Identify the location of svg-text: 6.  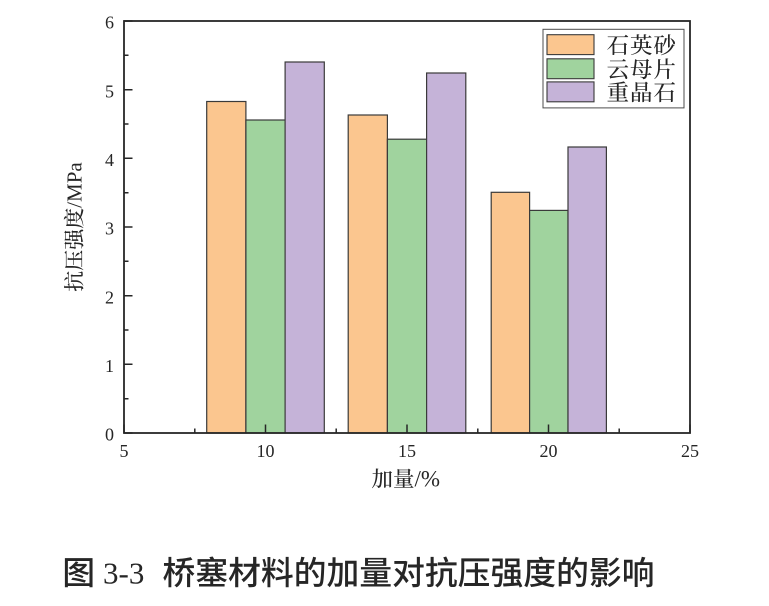
(109, 23).